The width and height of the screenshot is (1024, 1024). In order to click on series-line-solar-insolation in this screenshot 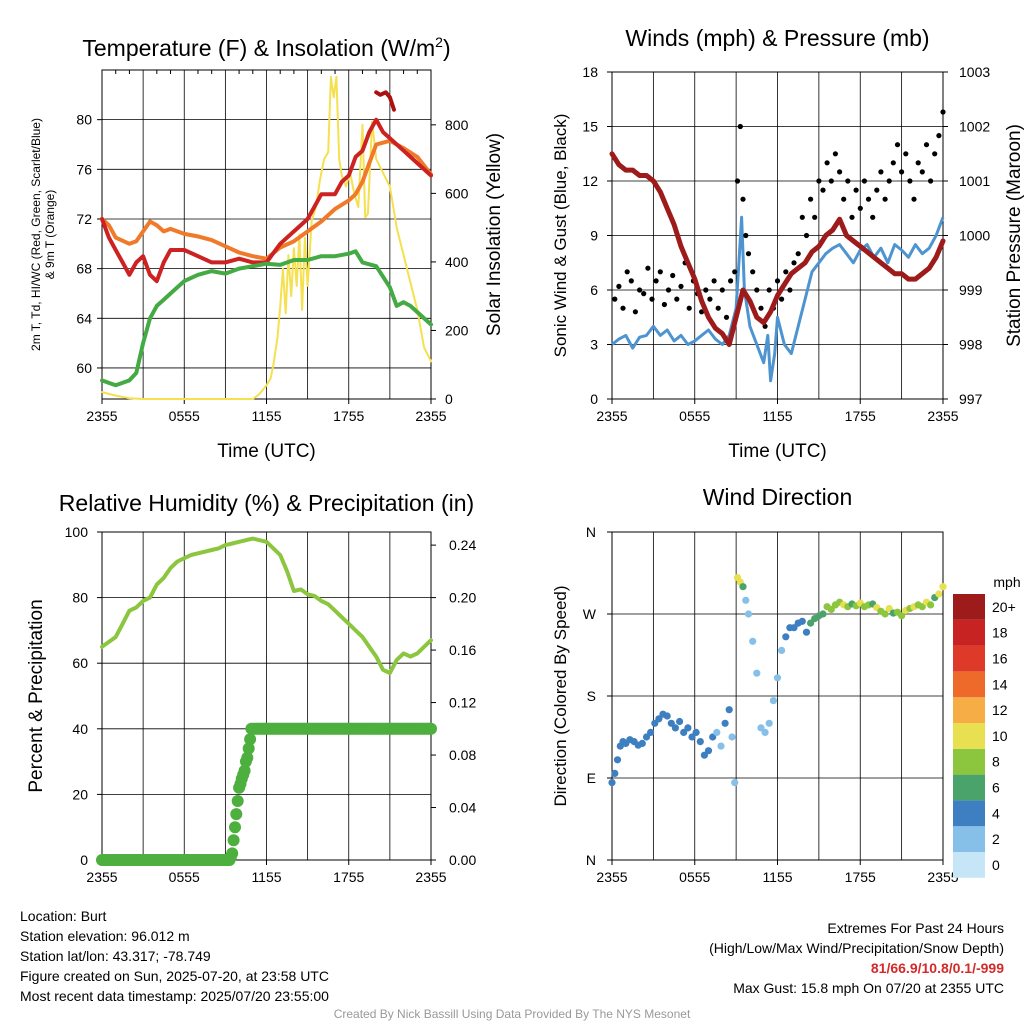, I will do `click(266, 237)`.